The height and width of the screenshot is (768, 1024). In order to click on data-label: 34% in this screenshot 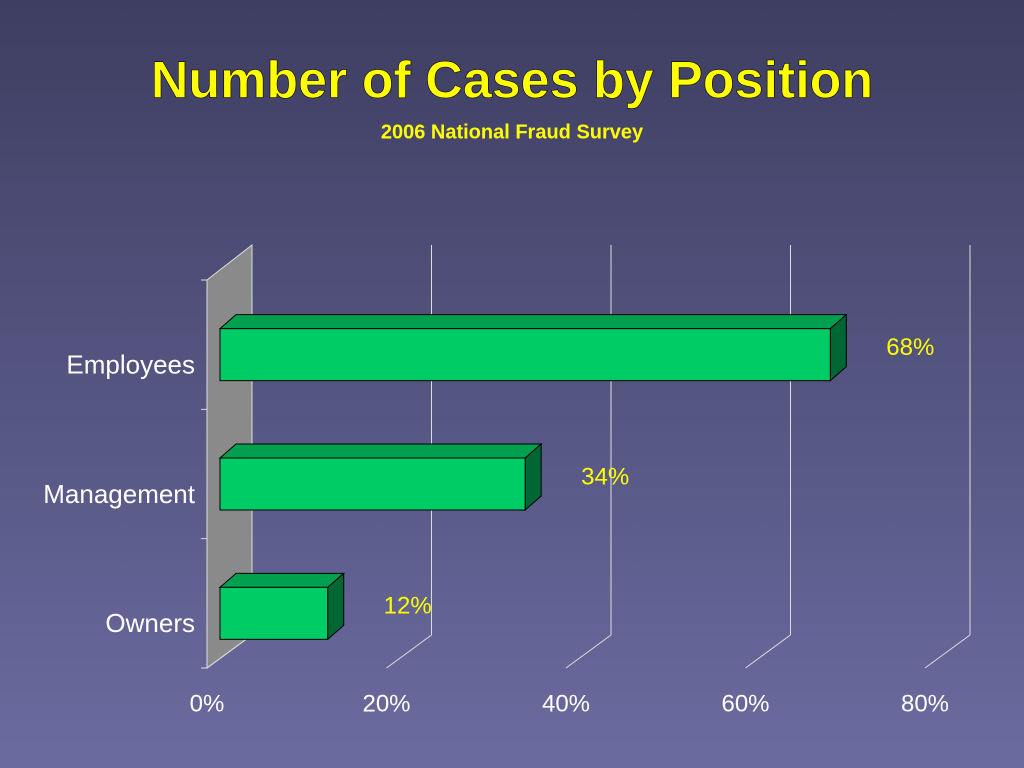, I will do `click(605, 476)`.